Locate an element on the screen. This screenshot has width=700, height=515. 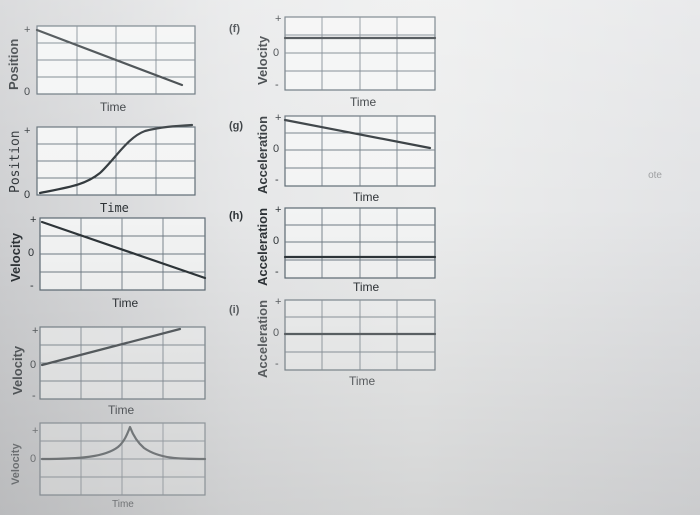
graph-i is located at coordinates (360, 335).